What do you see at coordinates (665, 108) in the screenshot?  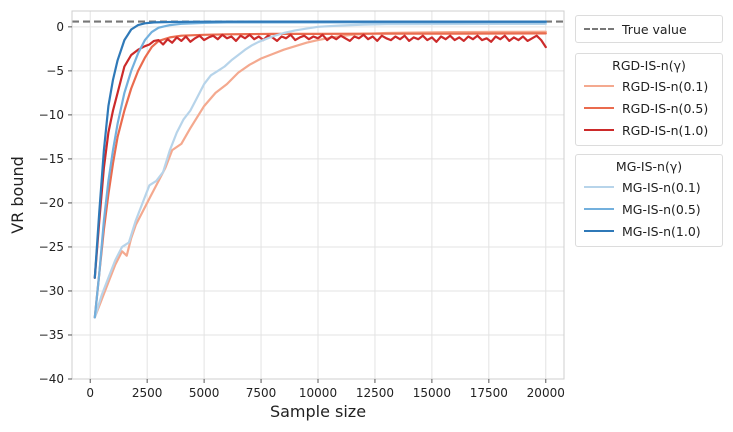 I see `legend-label: RGD-IS-n(0.5)` at bounding box center [665, 108].